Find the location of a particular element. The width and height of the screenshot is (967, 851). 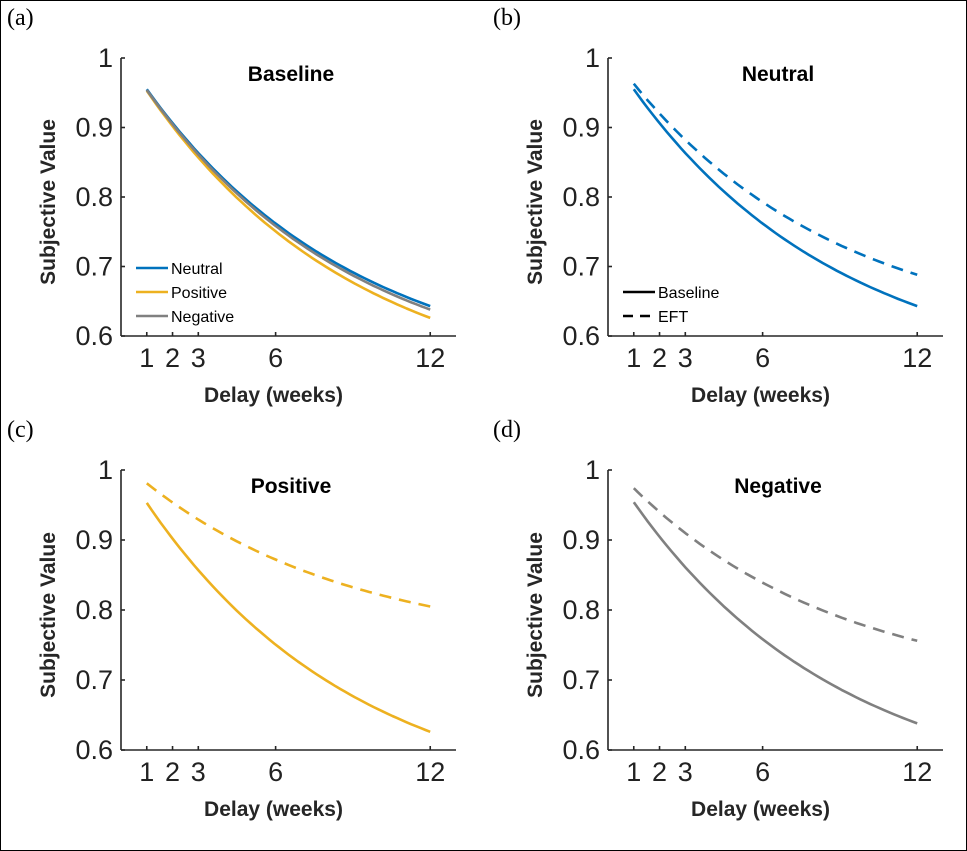

chart-title: Negative is located at coordinates (778, 486).